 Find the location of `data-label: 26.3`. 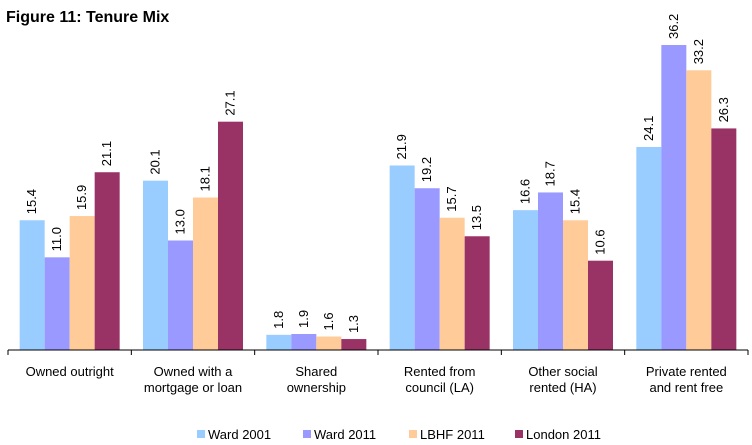

data-label: 26.3 is located at coordinates (723, 109).